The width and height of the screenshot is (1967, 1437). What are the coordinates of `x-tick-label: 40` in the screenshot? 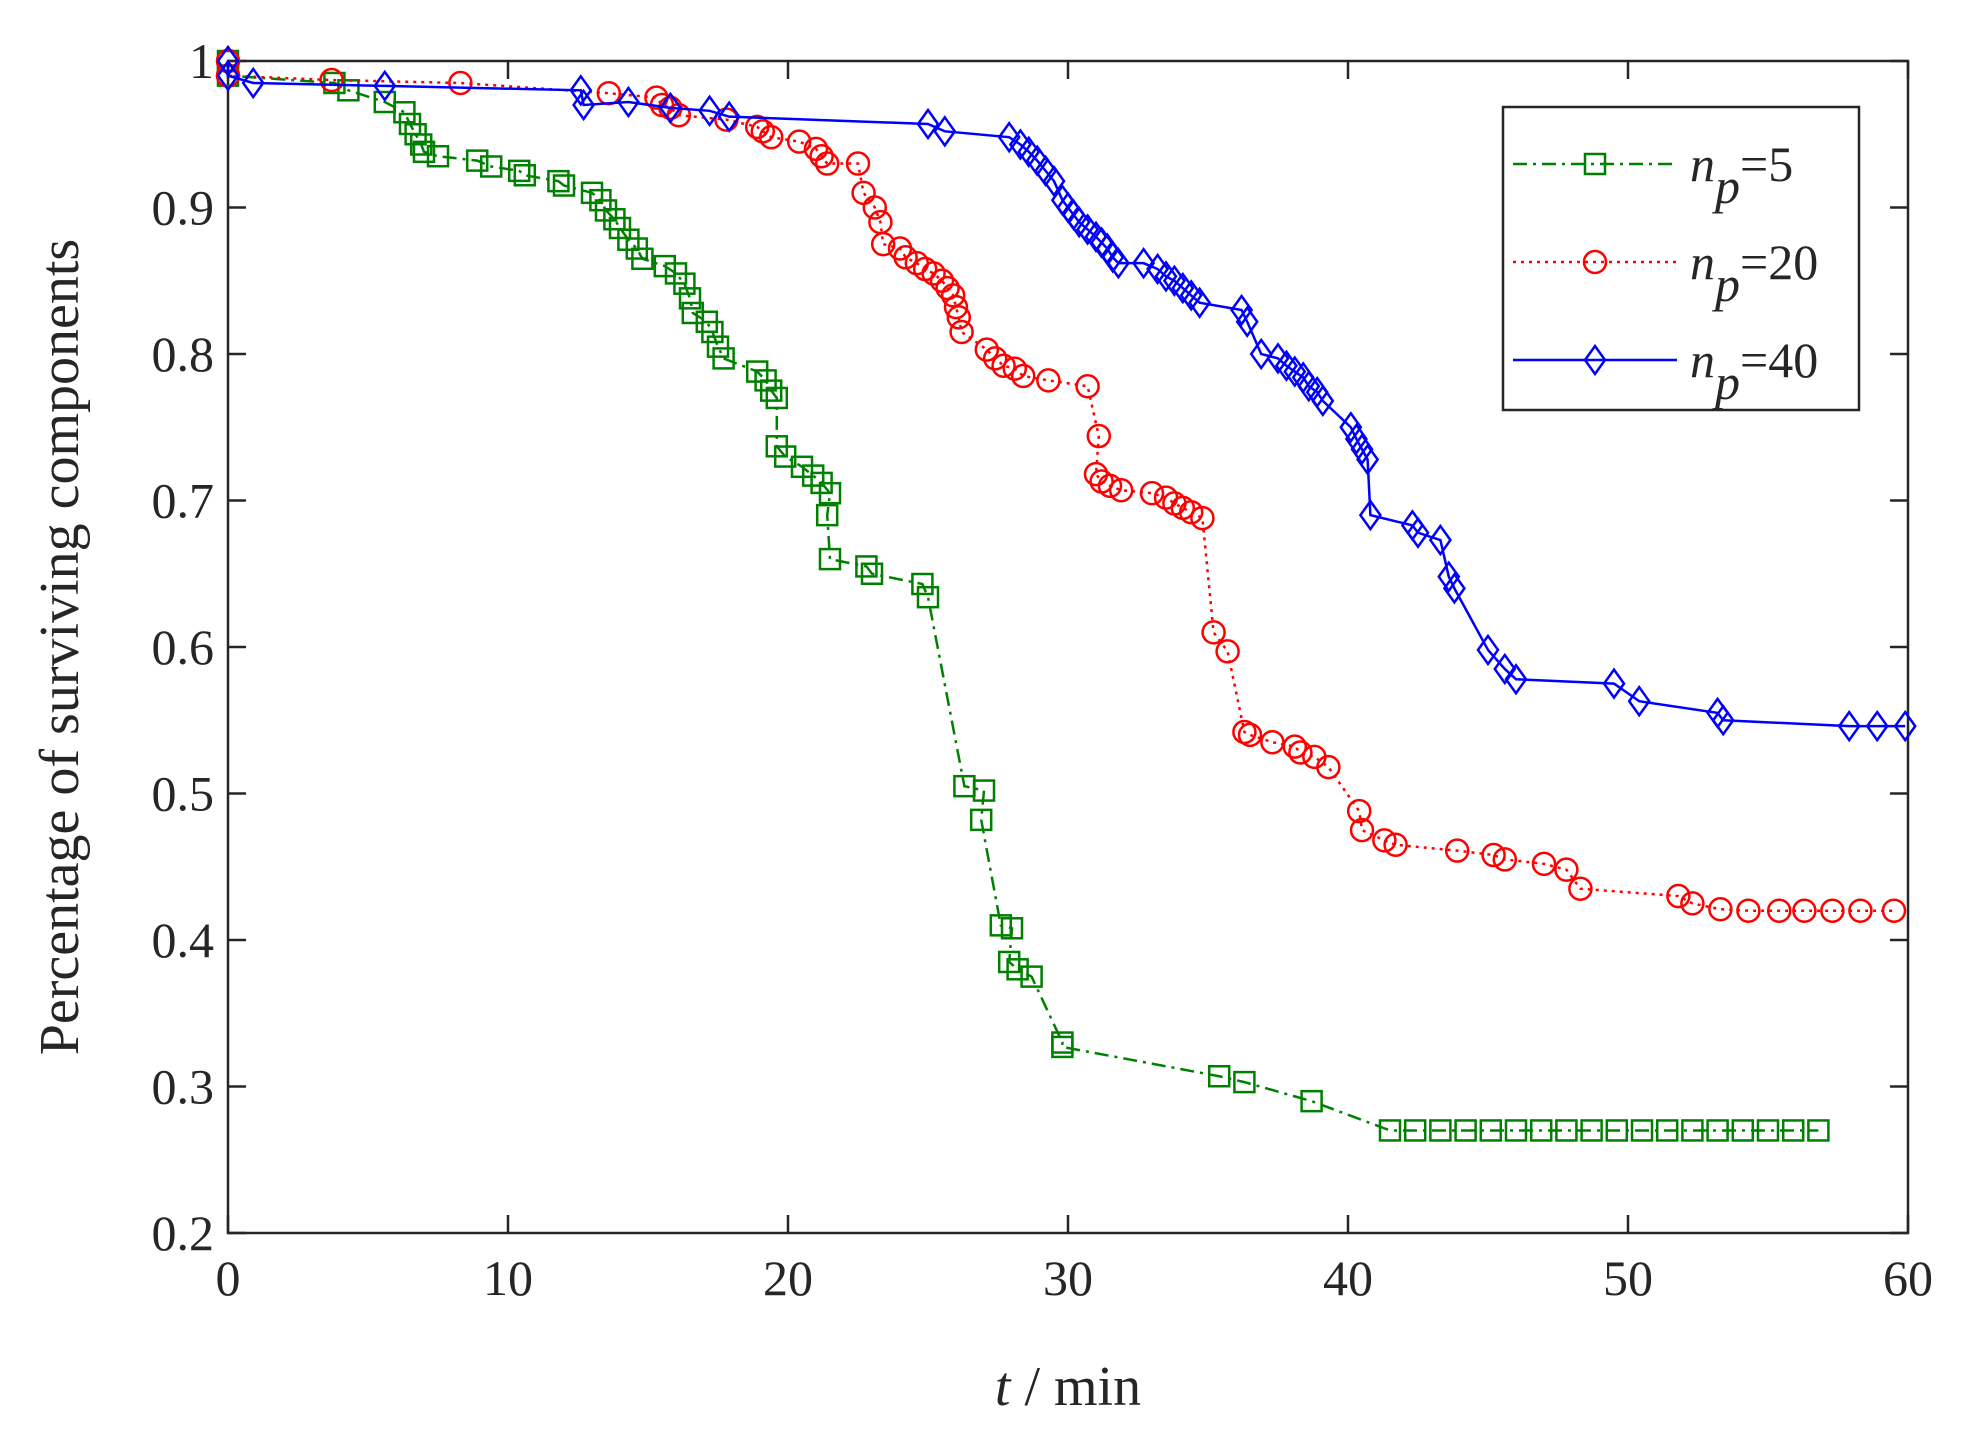 It's located at (1348, 1278).